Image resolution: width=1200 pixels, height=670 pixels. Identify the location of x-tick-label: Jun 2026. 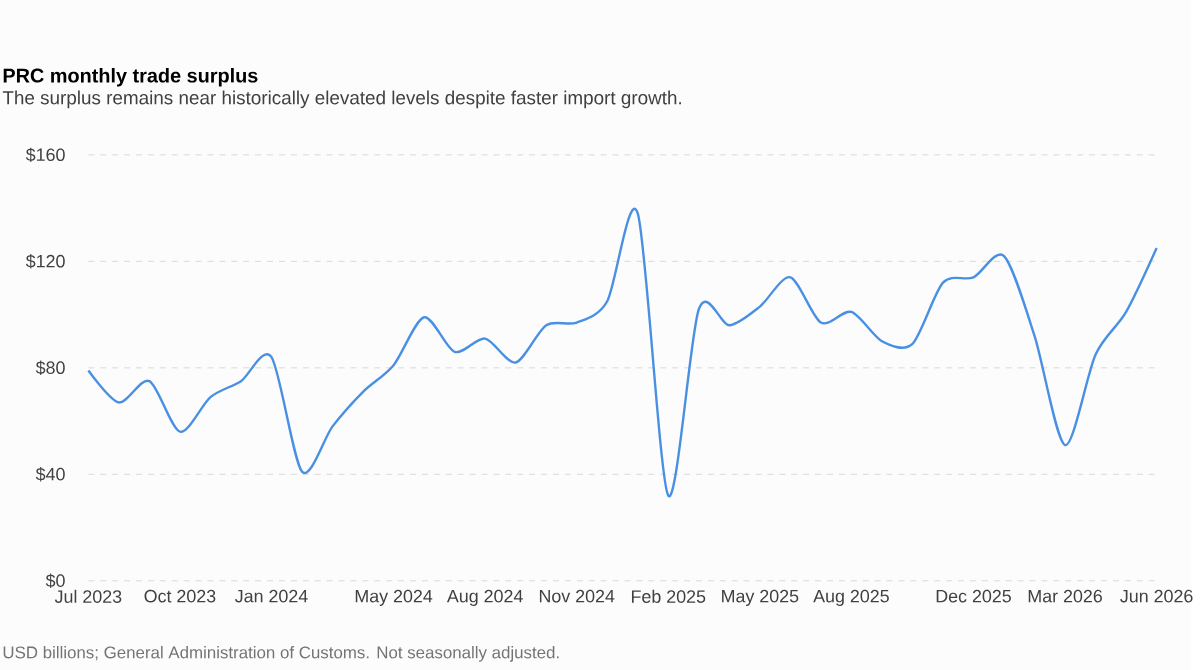
(1156, 596).